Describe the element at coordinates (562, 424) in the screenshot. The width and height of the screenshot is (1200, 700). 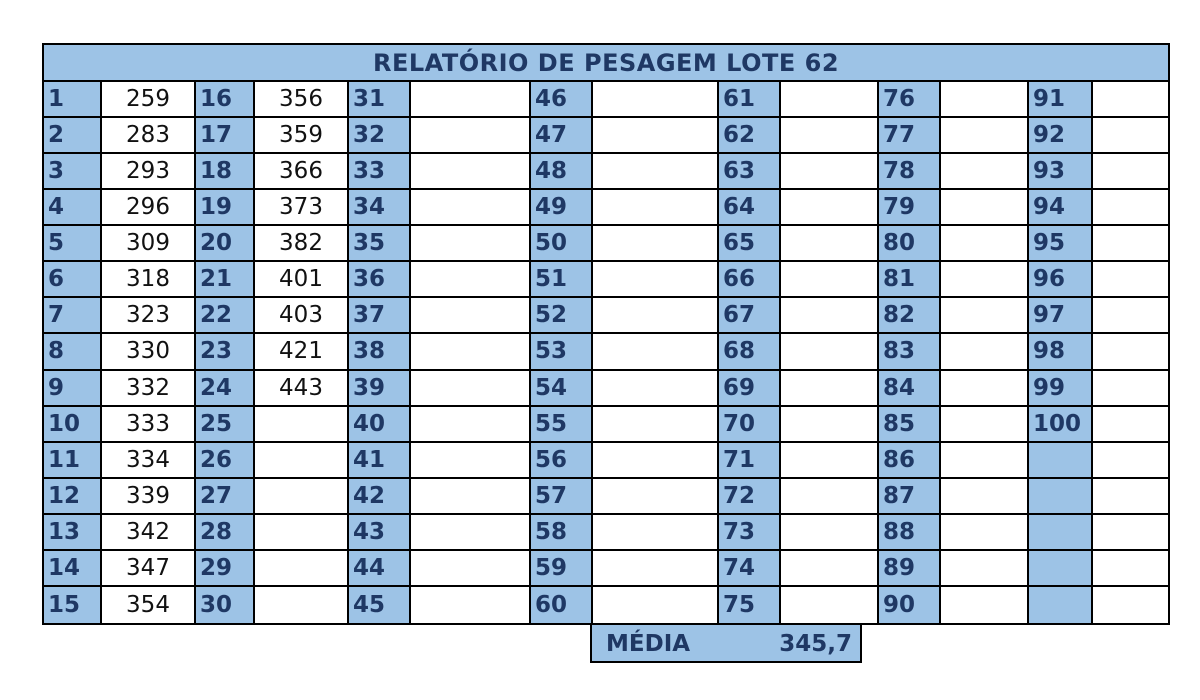
I see `animal-number-cell: 55` at that location.